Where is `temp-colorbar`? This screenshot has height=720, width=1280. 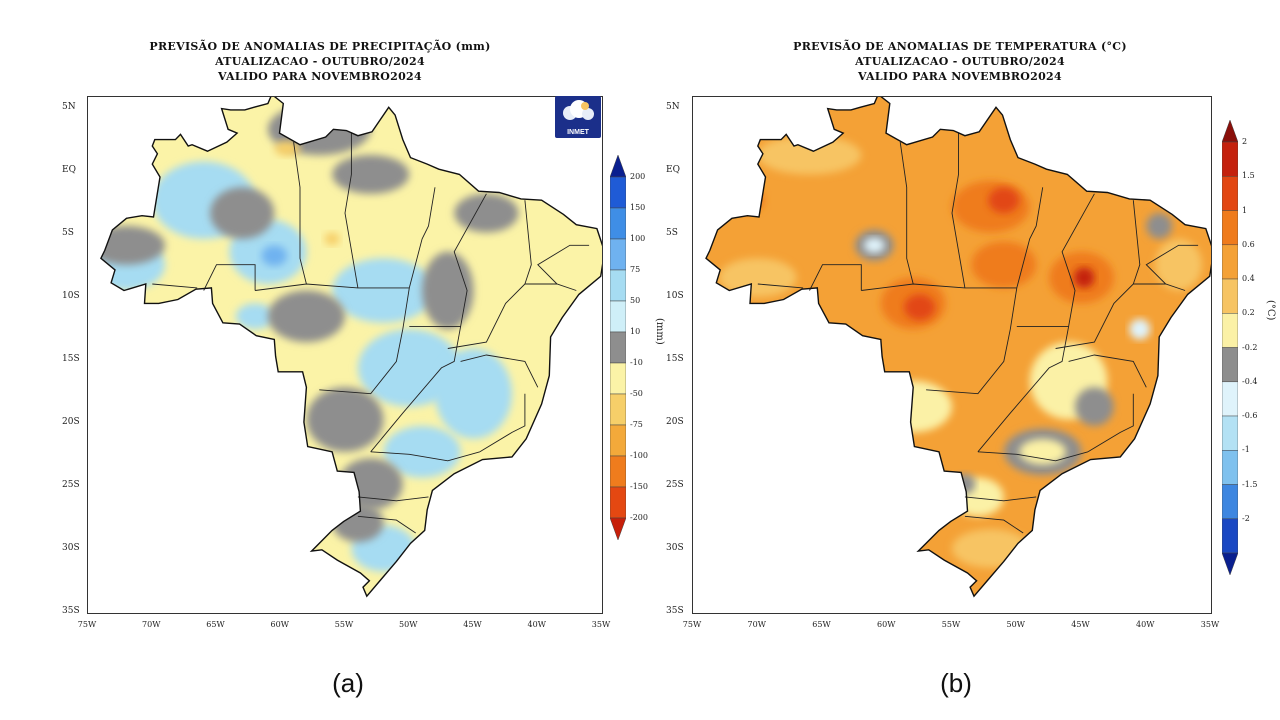 temp-colorbar is located at coordinates (1230, 347).